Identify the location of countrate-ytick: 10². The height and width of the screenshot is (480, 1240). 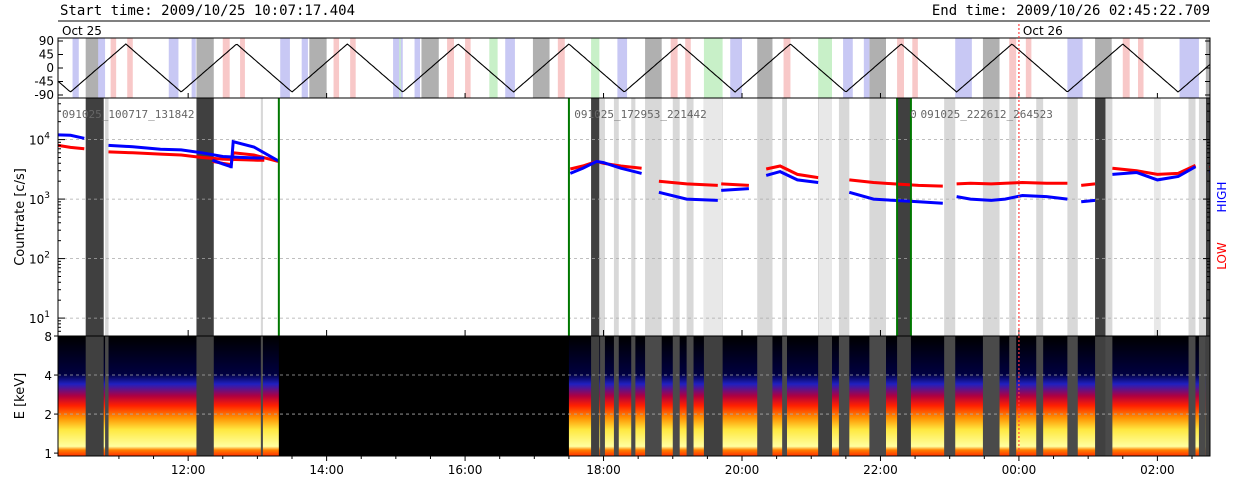
(39, 259).